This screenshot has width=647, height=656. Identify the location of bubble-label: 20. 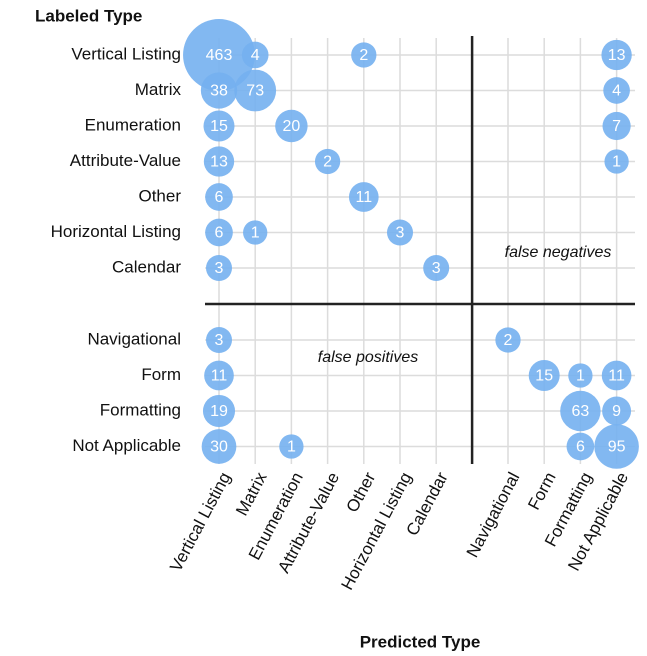
(292, 126).